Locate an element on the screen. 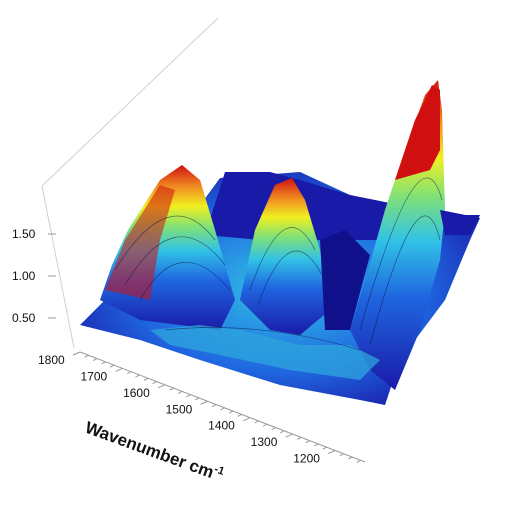  z-axis: 1.50 1.00 0.50 is located at coordinates (34, 276).